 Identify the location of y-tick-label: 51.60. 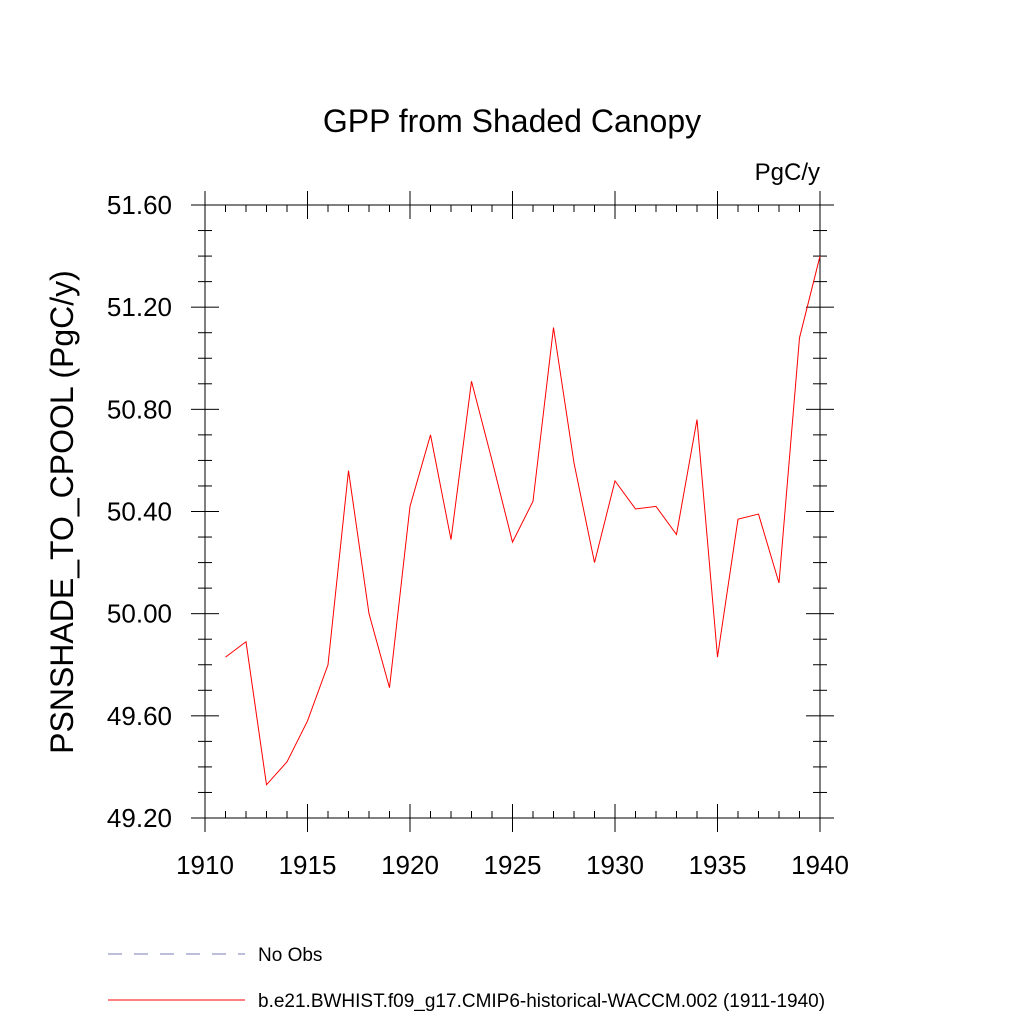
(139, 205).